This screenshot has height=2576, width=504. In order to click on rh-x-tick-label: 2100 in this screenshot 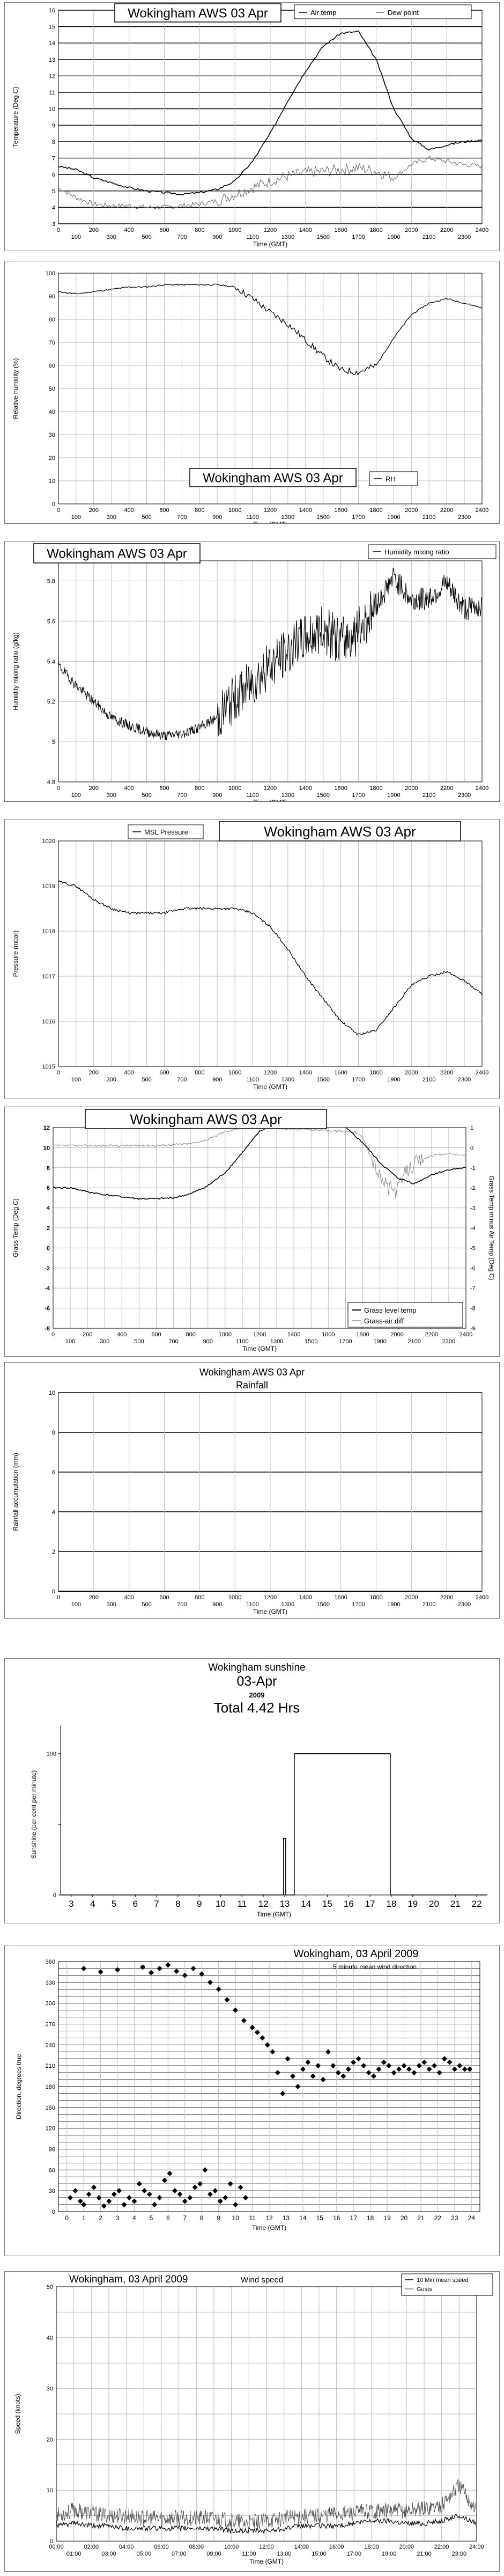, I will do `click(429, 517)`.